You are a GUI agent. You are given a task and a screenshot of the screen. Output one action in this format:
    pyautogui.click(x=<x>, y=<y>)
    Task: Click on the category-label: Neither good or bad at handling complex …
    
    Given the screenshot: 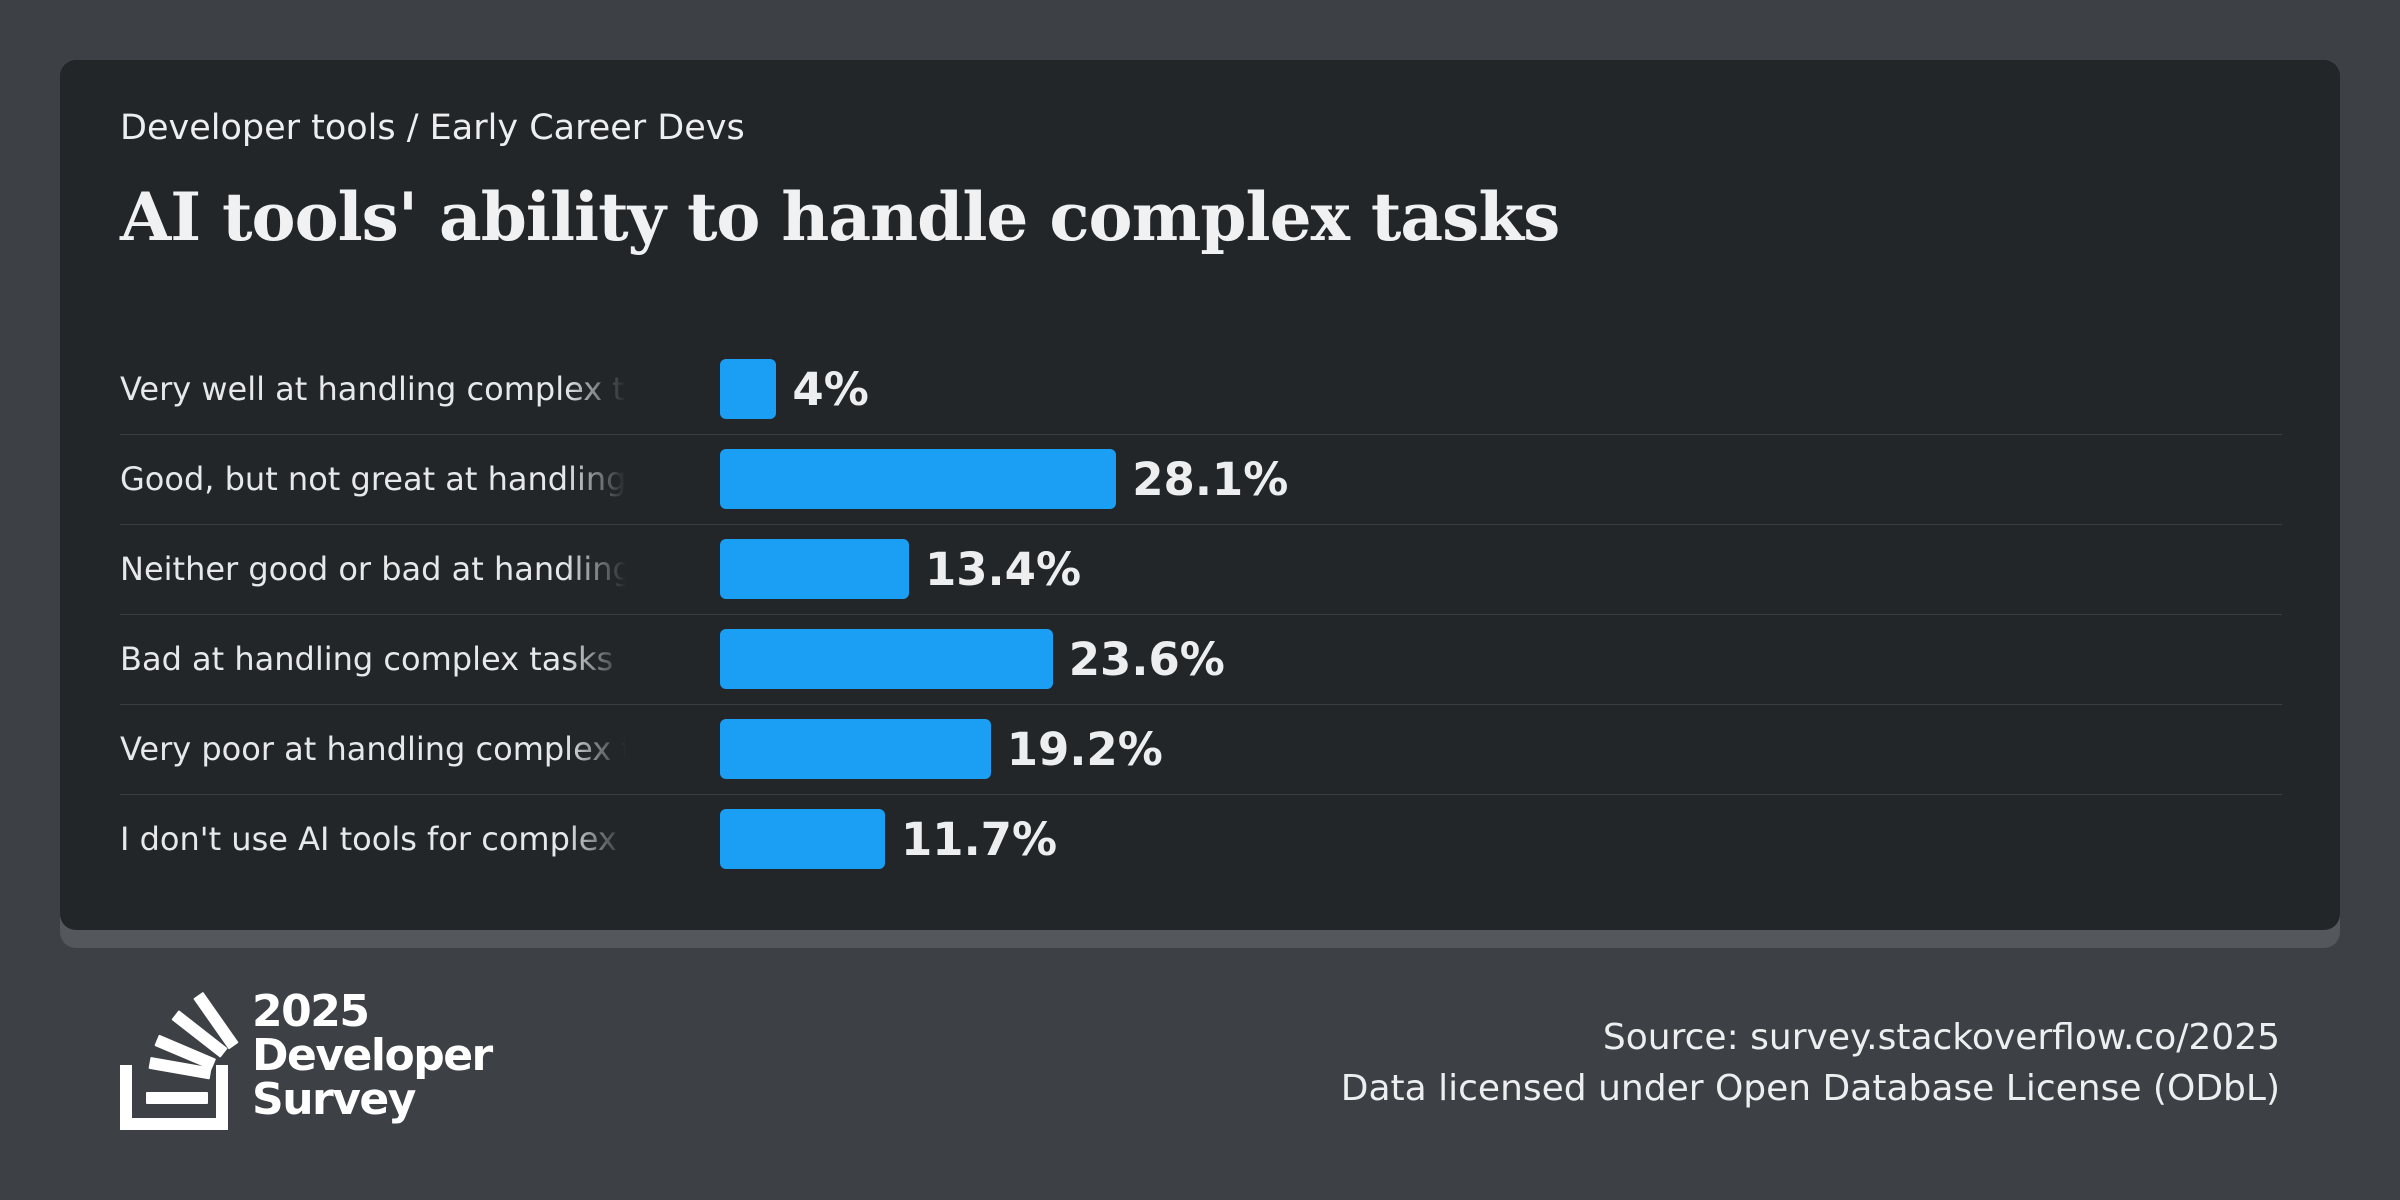 What is the action you would take?
    pyautogui.click(x=373, y=569)
    